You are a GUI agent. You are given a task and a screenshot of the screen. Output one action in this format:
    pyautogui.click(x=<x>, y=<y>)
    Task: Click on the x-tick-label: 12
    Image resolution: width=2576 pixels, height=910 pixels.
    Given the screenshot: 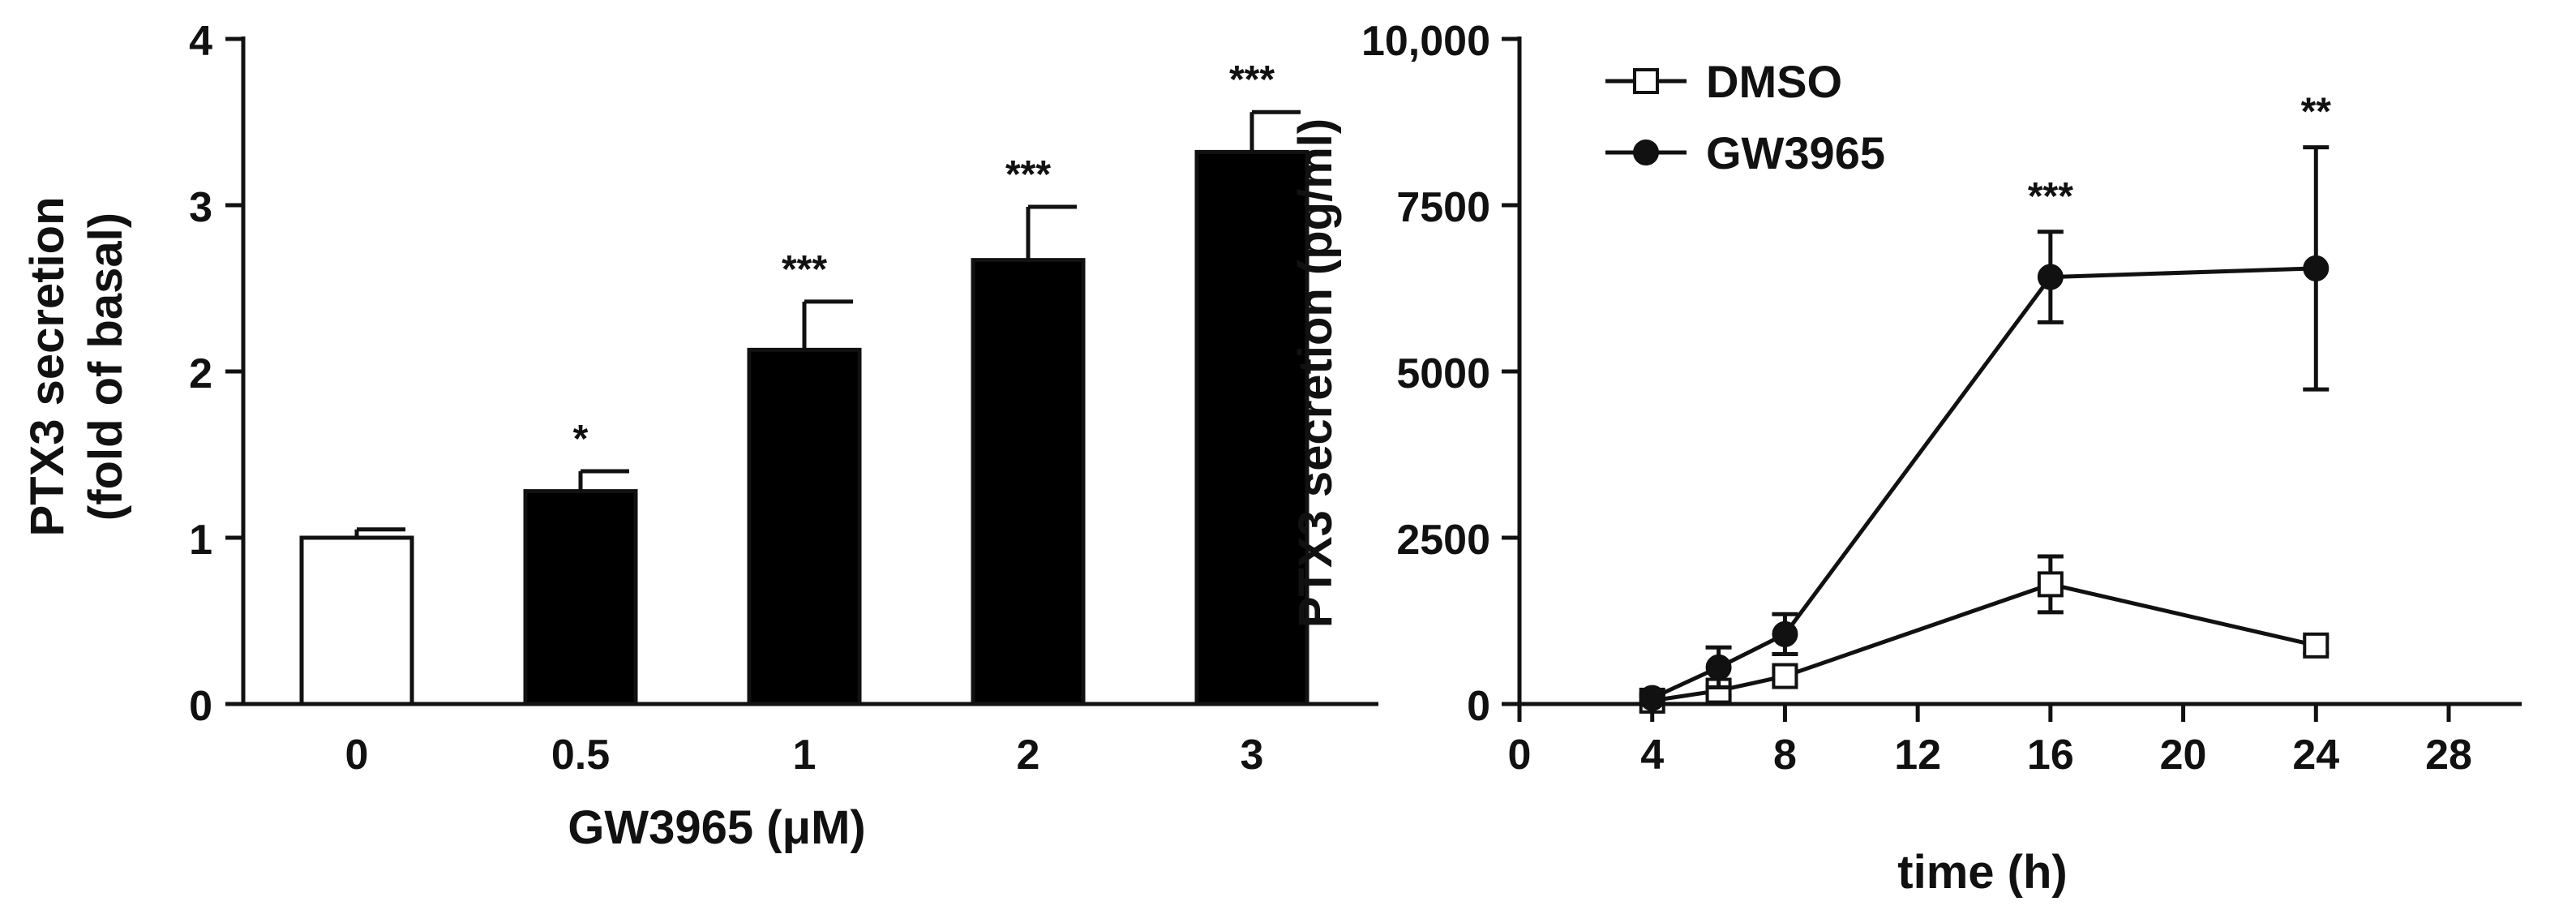 What is the action you would take?
    pyautogui.click(x=1917, y=755)
    